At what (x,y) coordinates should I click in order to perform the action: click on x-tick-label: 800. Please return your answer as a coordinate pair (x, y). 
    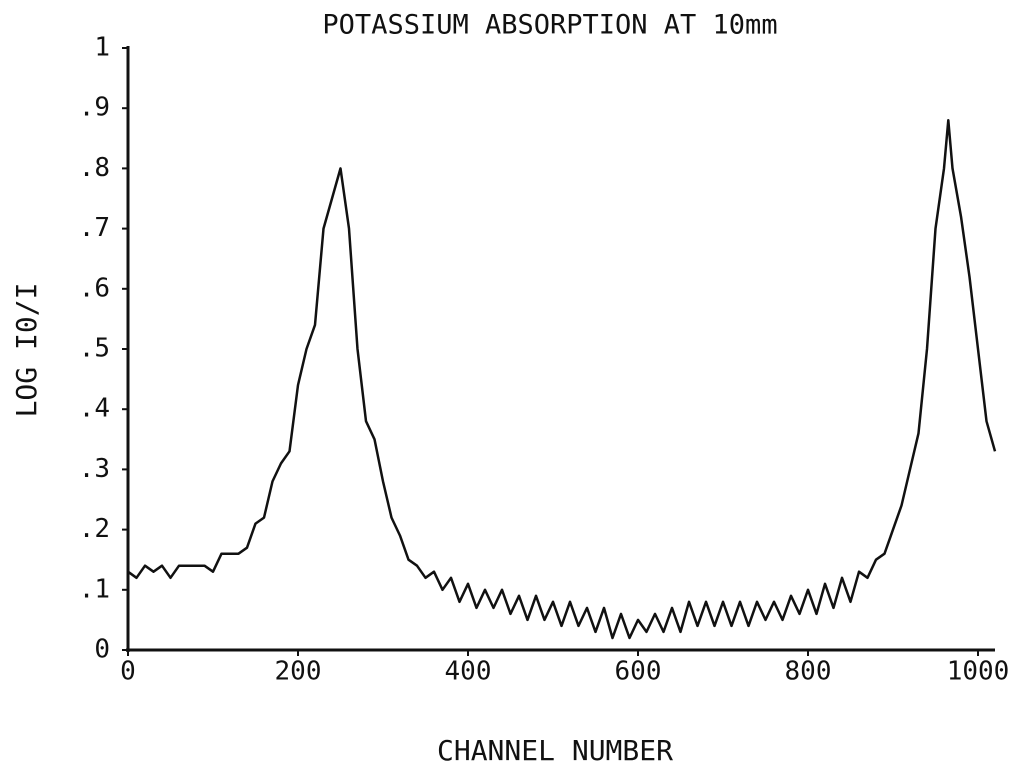
    Looking at the image, I should click on (808, 672).